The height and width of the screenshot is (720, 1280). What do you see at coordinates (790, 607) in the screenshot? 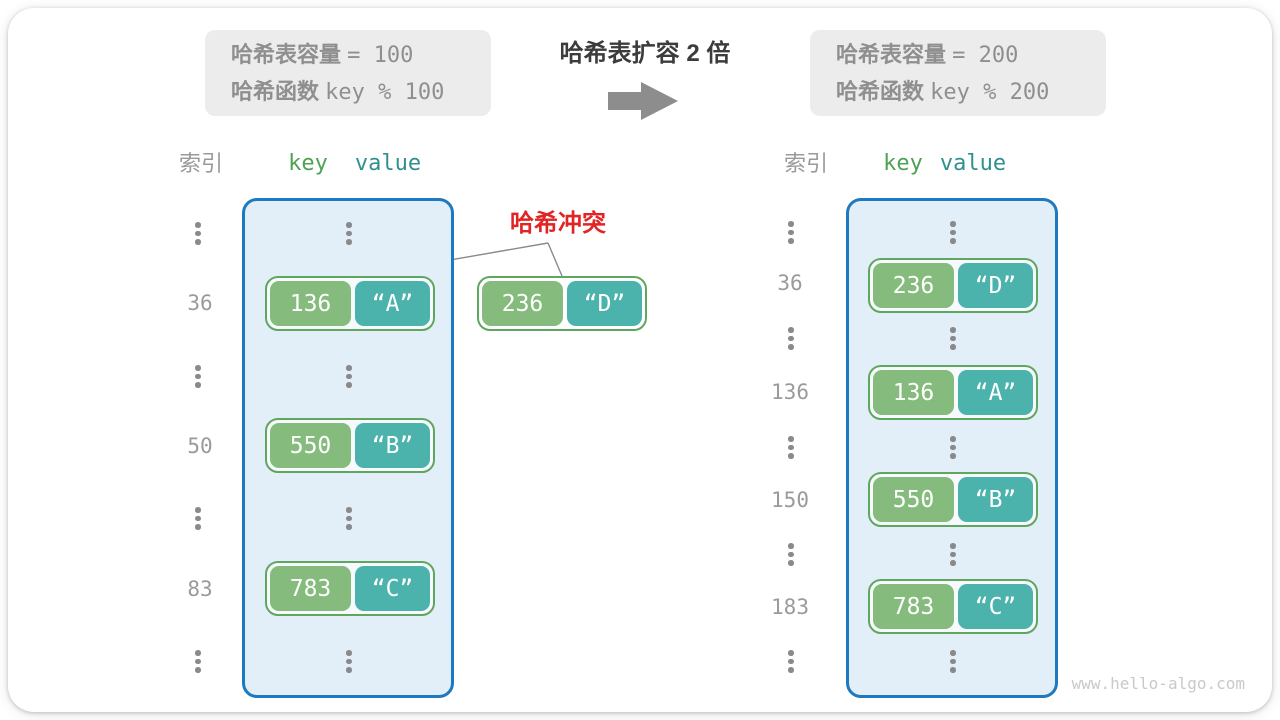
I see `right-index-183: 183` at bounding box center [790, 607].